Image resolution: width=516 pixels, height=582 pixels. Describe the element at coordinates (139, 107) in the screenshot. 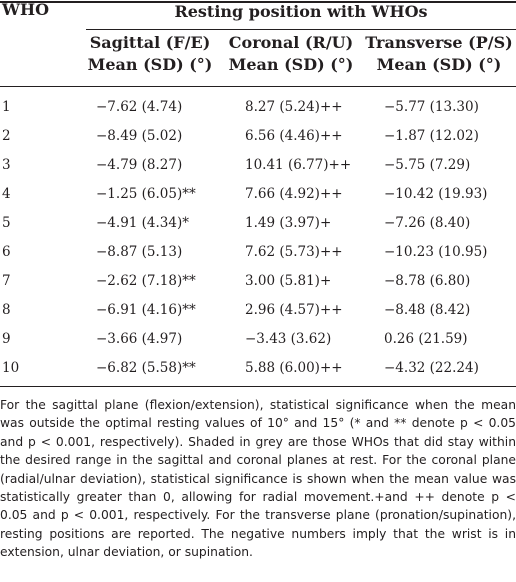

I see `sagittal-cell: −7.62 (4.74)` at that location.